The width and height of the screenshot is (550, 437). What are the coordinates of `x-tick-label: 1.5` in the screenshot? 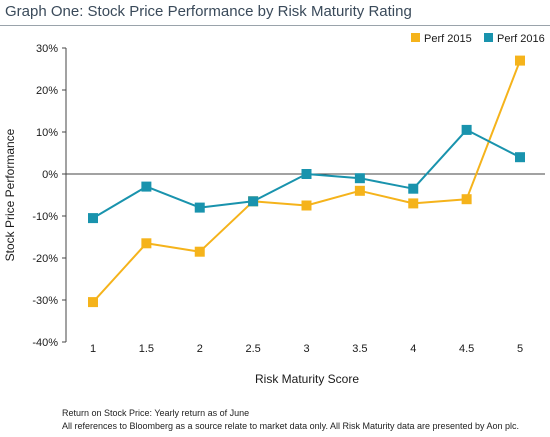 It's located at (146, 349).